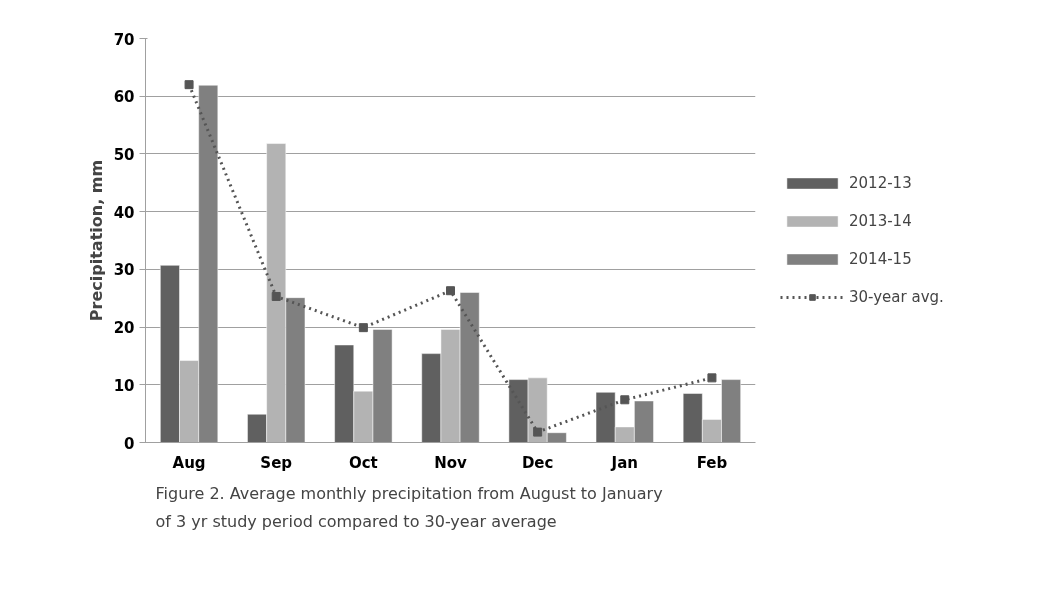  I want to click on legend-label: 2013-14, so click(880, 221).